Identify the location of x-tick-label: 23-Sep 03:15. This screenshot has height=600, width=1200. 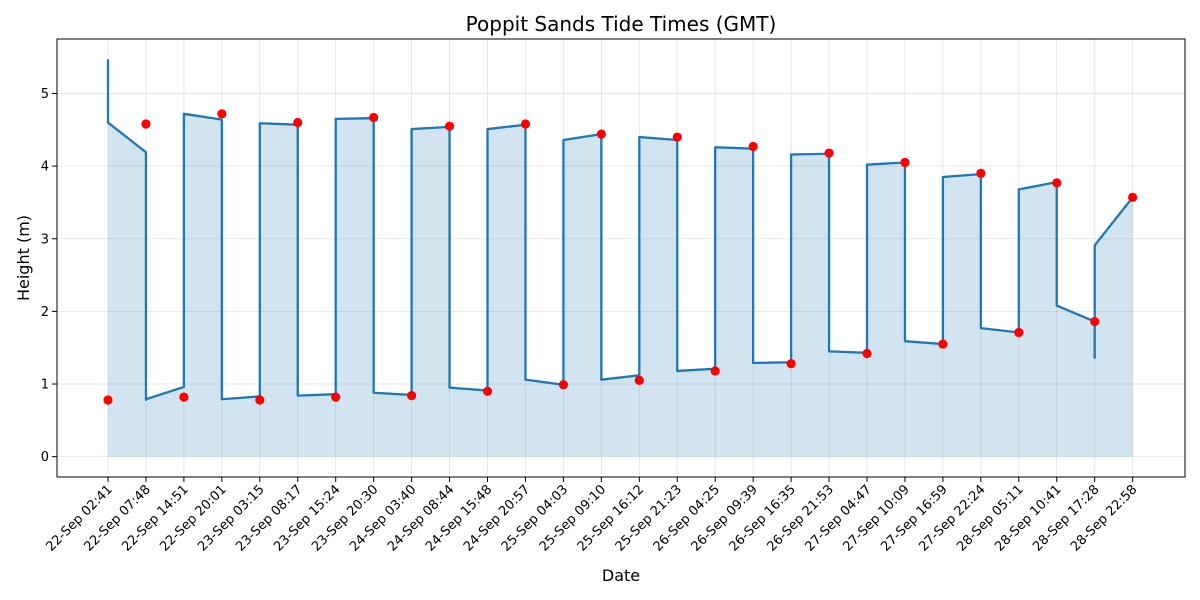
(231, 518).